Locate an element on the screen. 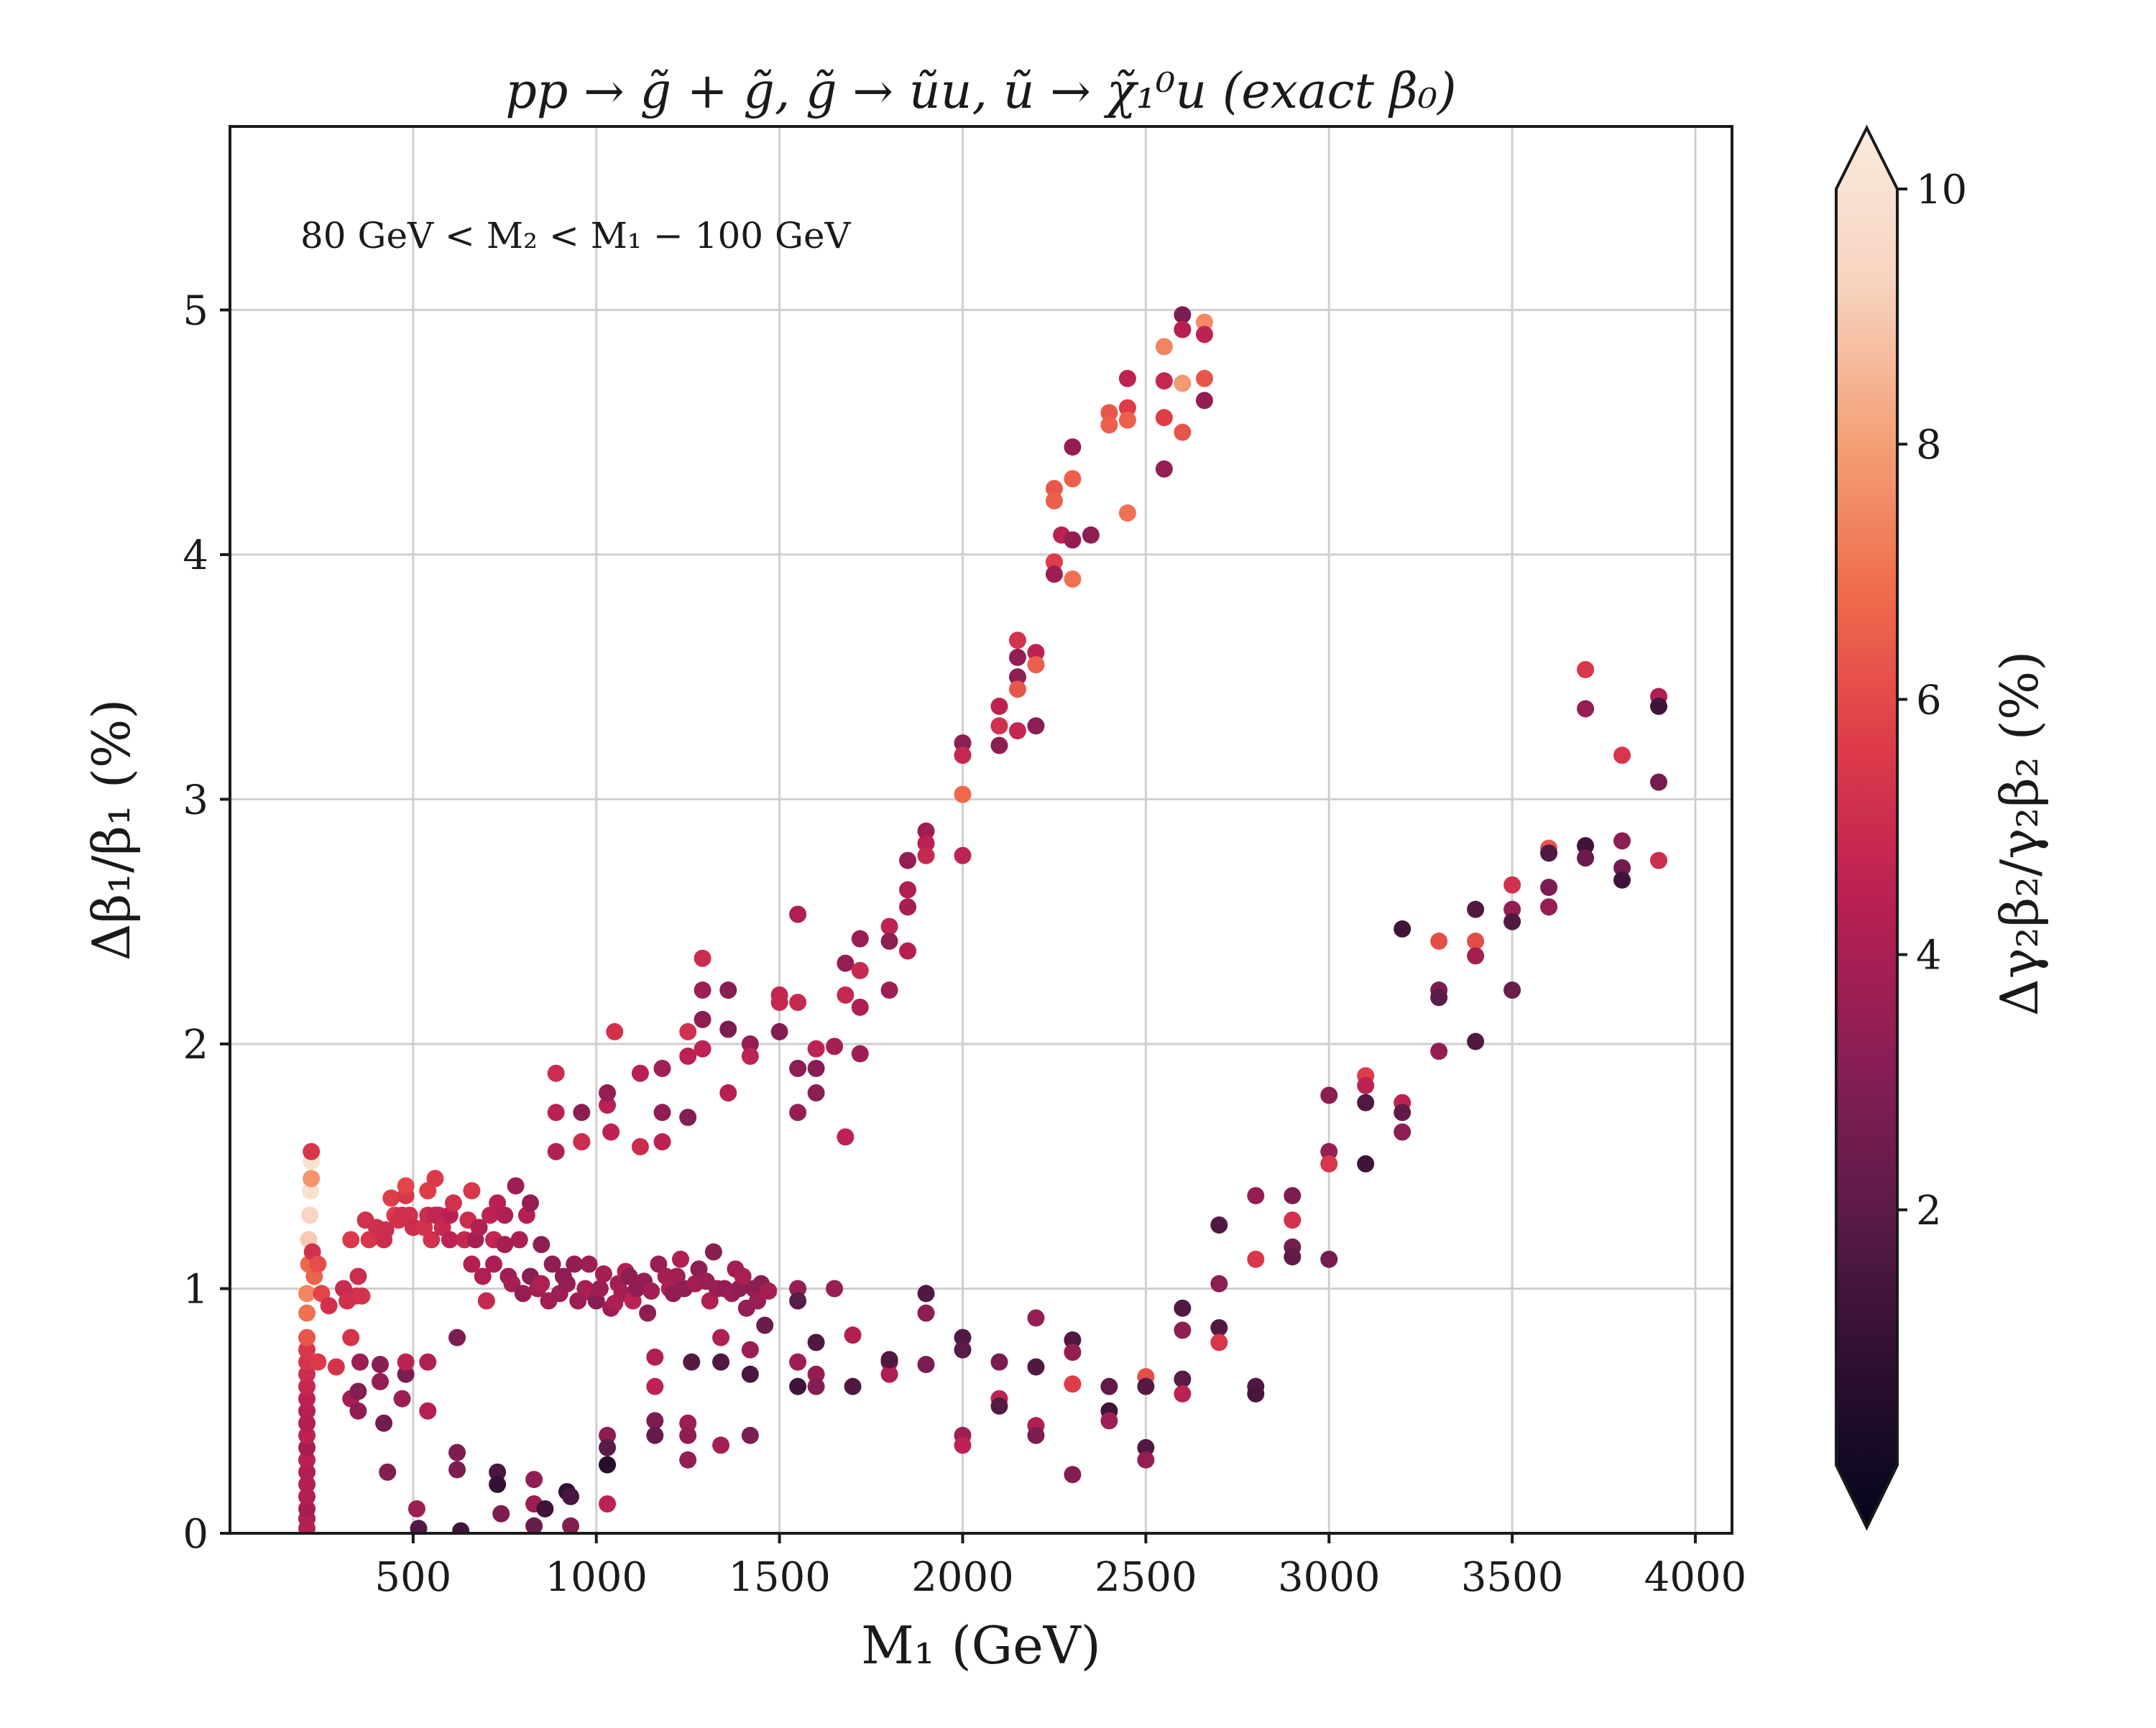  colorbar-ticks: 2 4 6 8 10 is located at coordinates (1932, 701).